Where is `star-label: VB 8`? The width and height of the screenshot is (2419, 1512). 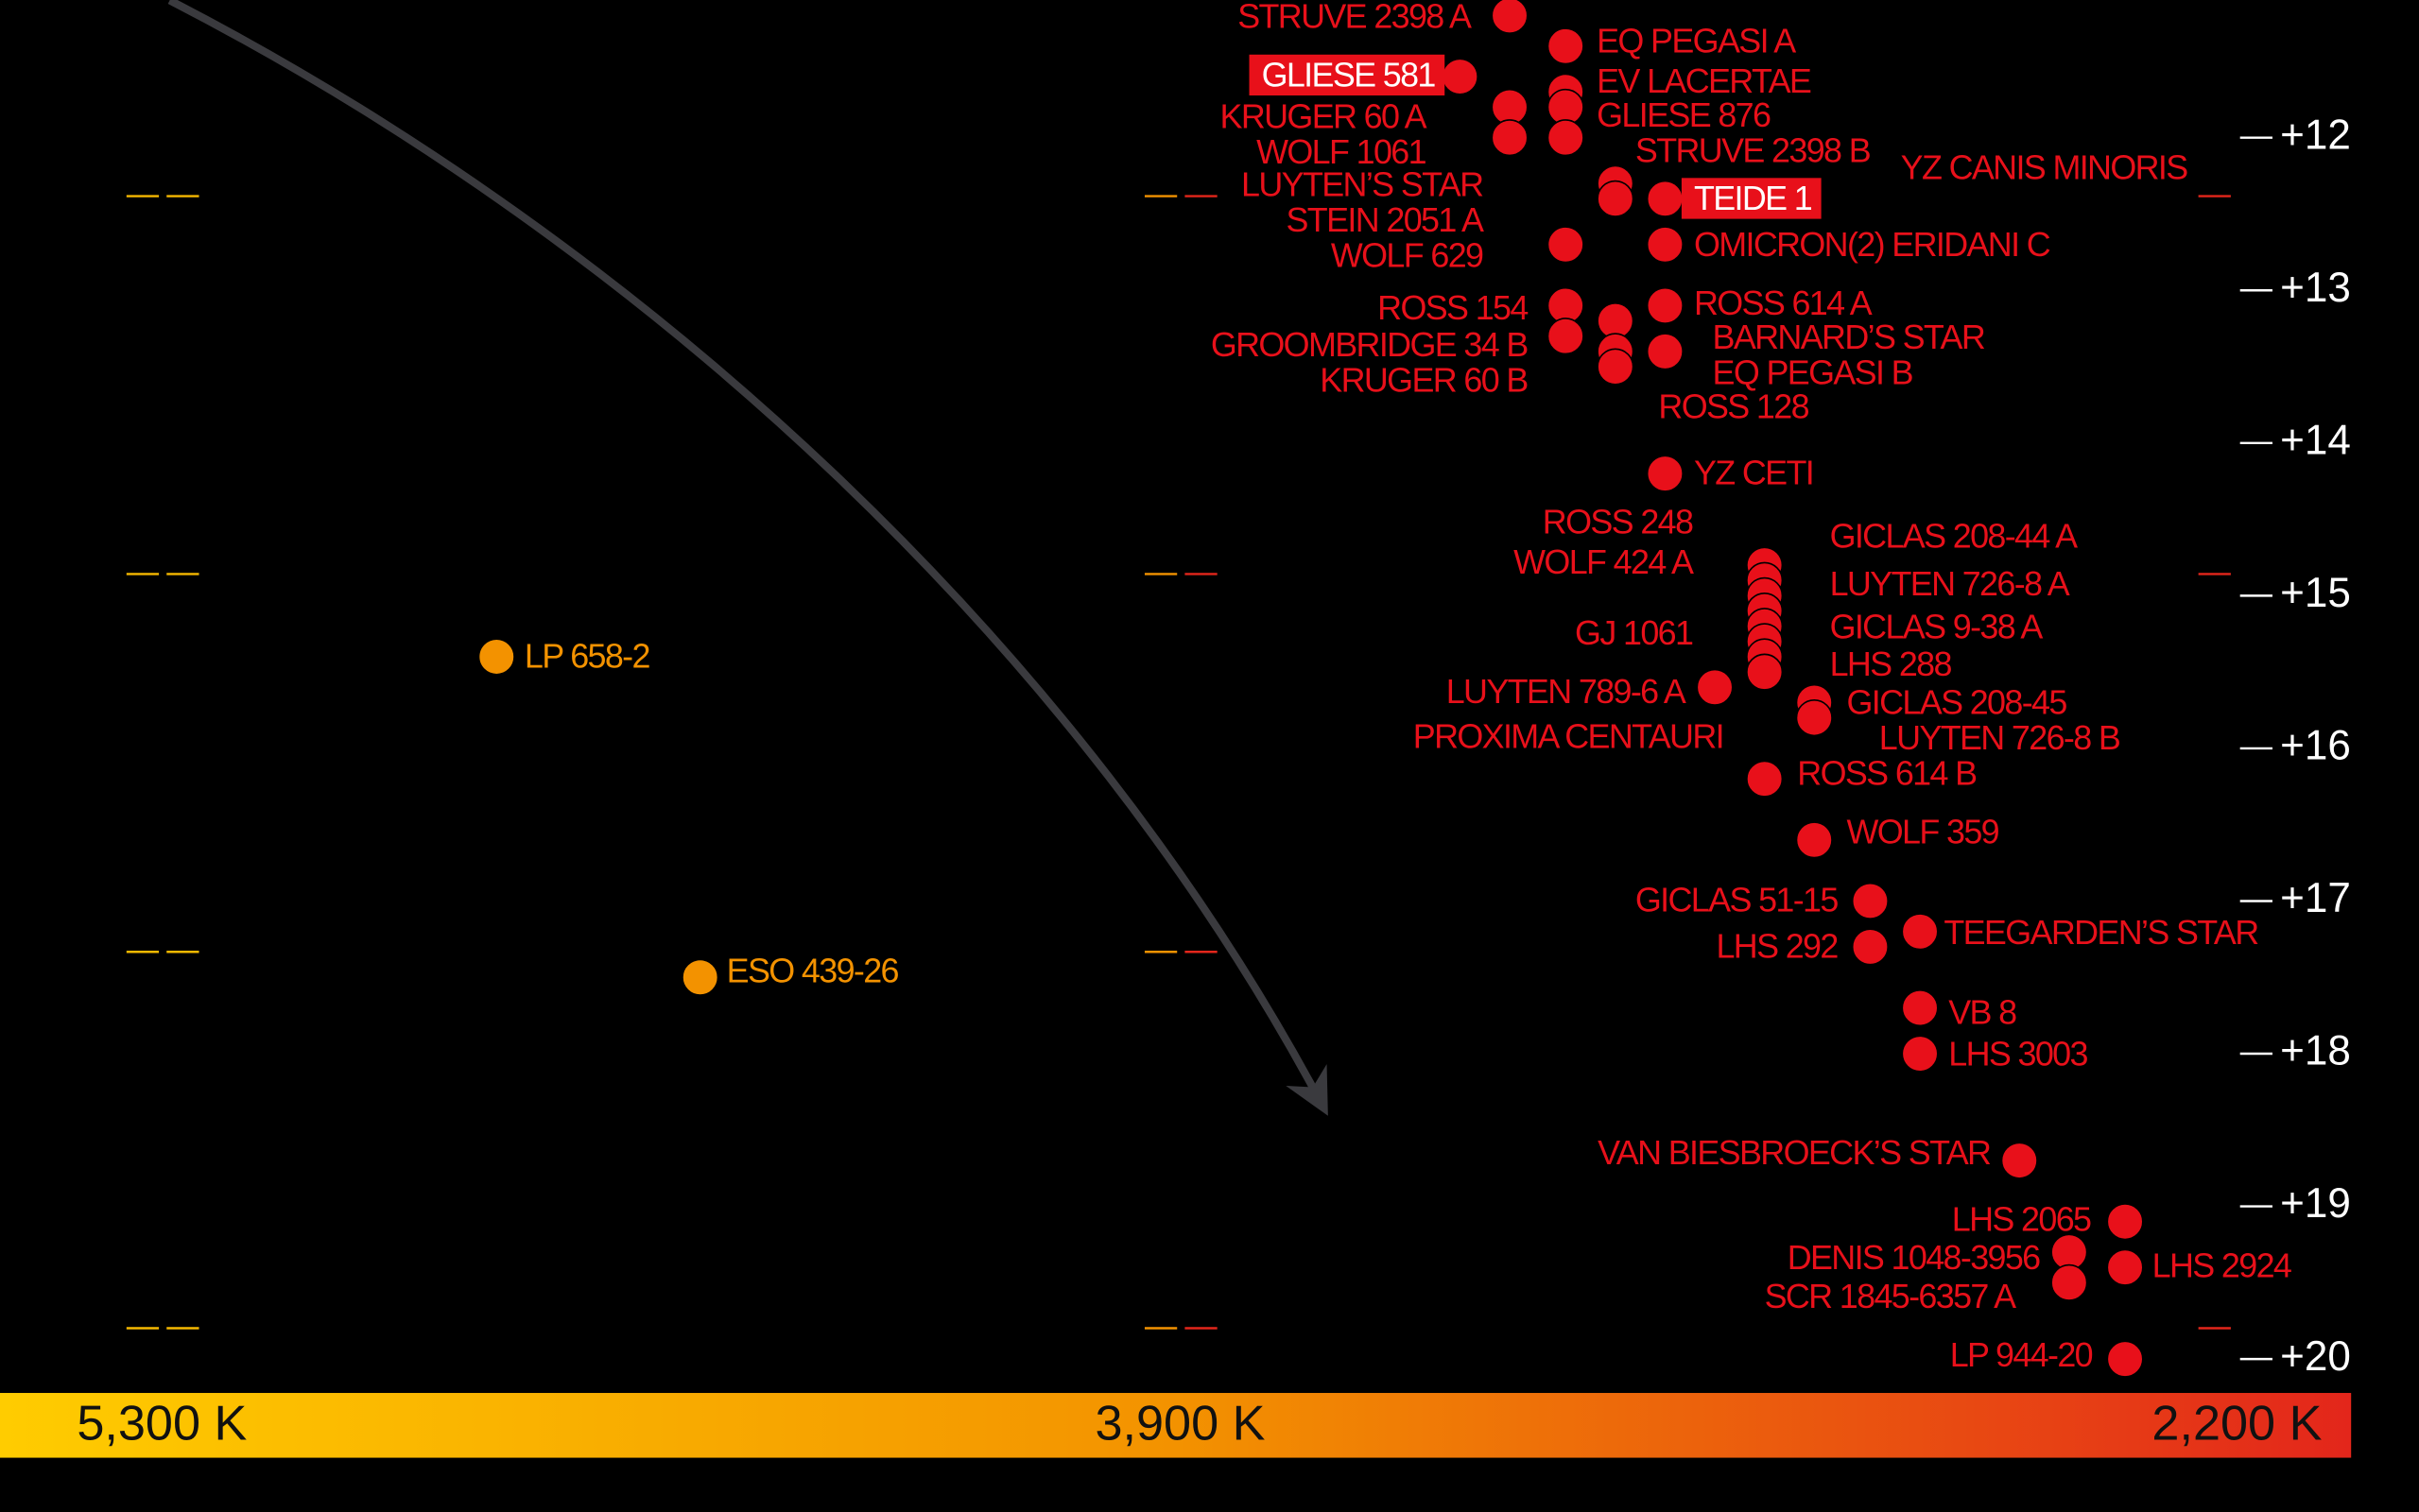 star-label: VB 8 is located at coordinates (1982, 1013).